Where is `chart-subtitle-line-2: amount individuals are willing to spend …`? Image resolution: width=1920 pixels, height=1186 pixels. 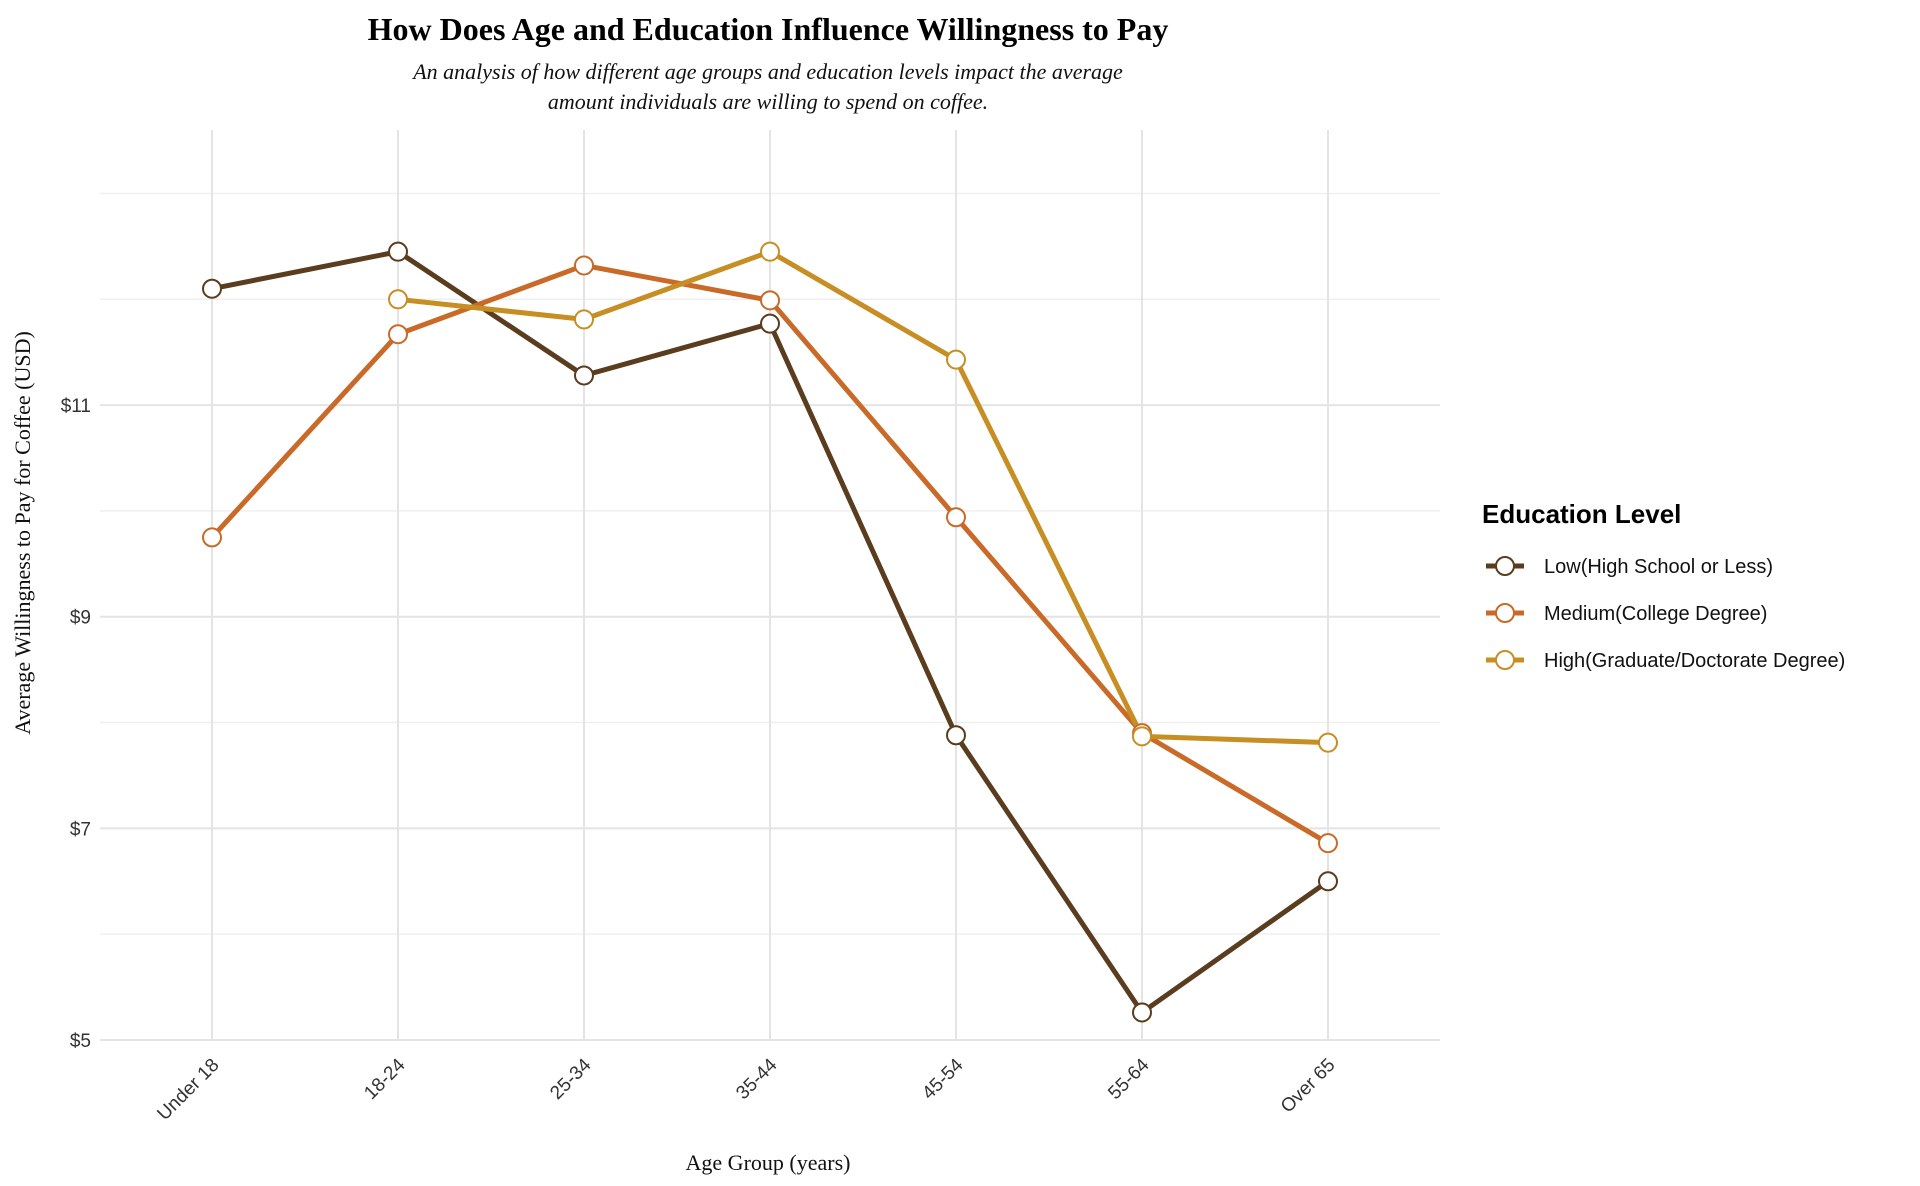
chart-subtitle-line-2: amount individuals are willing to spend … is located at coordinates (768, 101).